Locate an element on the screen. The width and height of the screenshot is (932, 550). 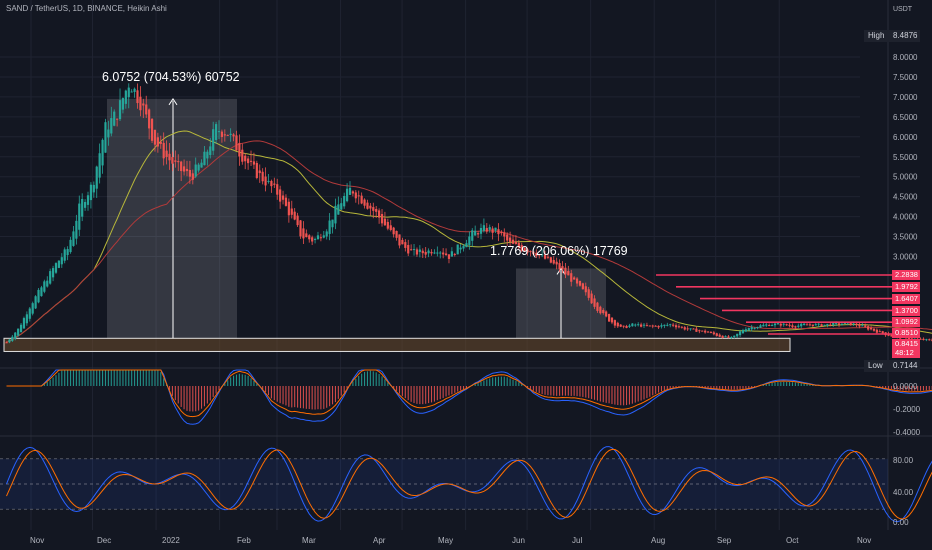
support-zone is located at coordinates (397, 344).